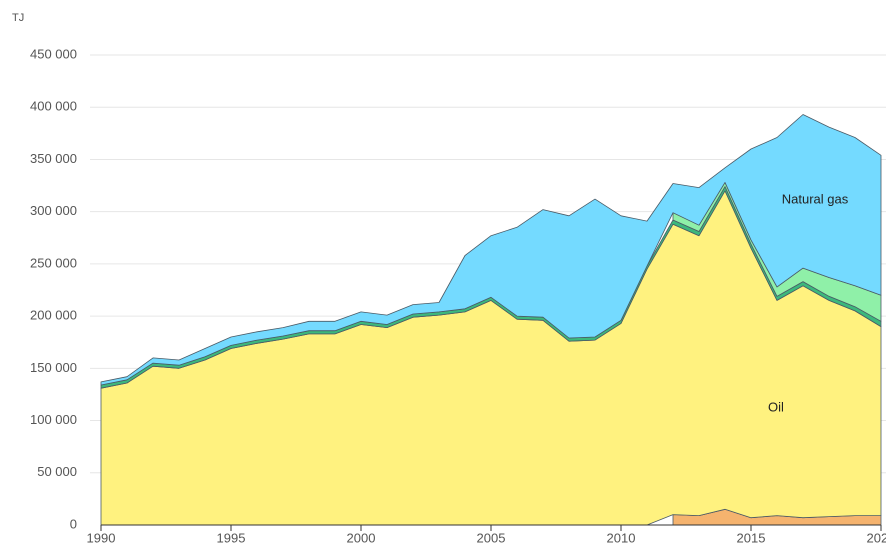  I want to click on y-tick-label: 100 000, so click(53, 419).